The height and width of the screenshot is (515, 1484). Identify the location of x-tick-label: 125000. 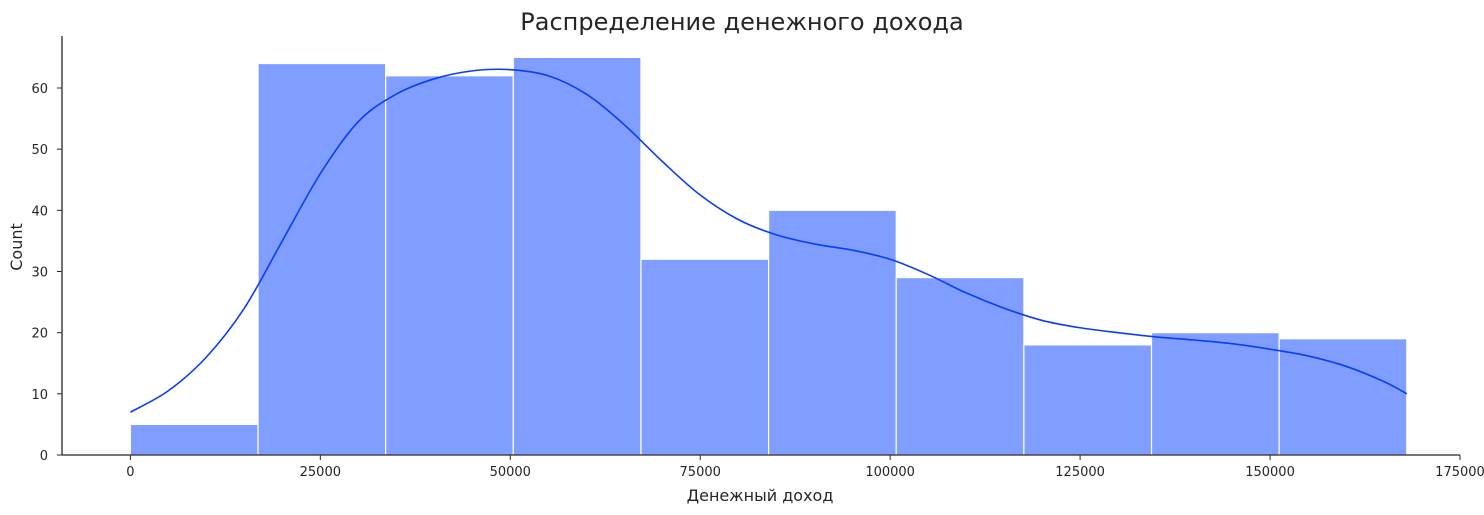
(1080, 472).